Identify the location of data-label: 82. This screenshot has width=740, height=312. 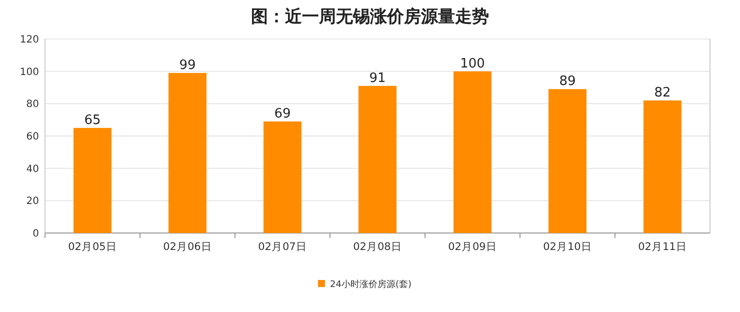
(662, 92).